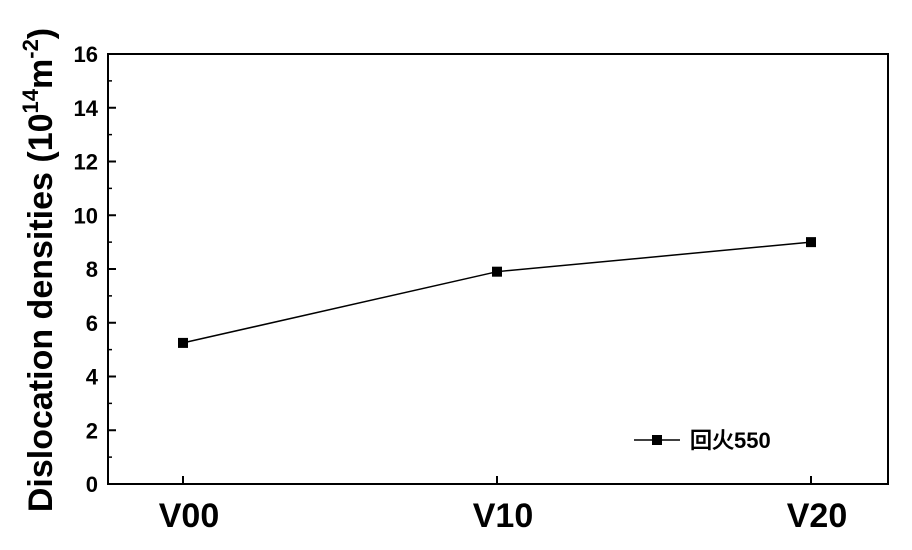 The image size is (912, 550). Describe the element at coordinates (39, 270) in the screenshot. I see `y-axis-title: Dislocation densities (1014m-2)` at that location.